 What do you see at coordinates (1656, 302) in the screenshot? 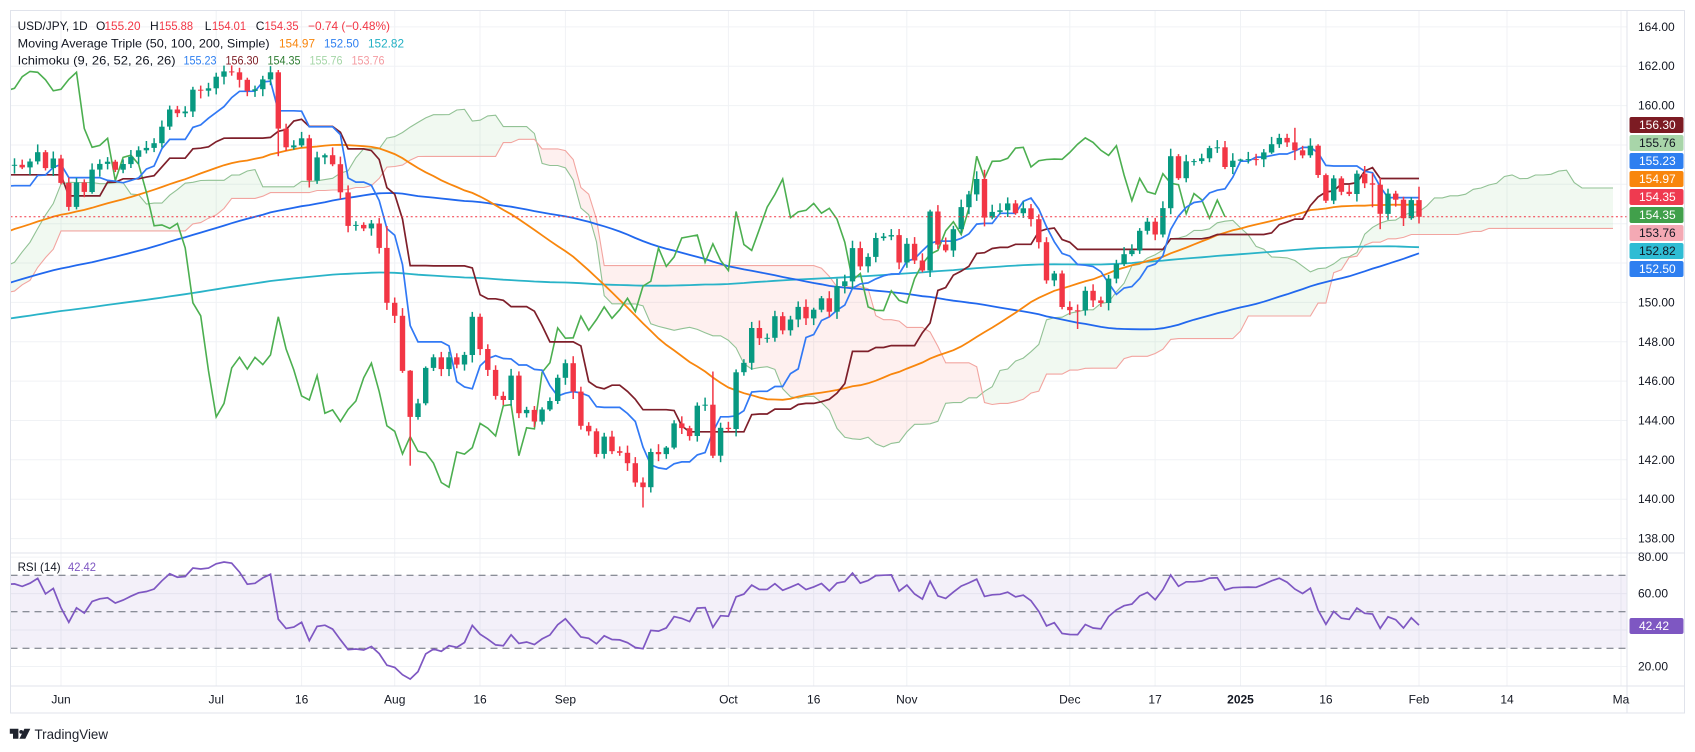
I see `svg-text: 150.00` at bounding box center [1656, 302].